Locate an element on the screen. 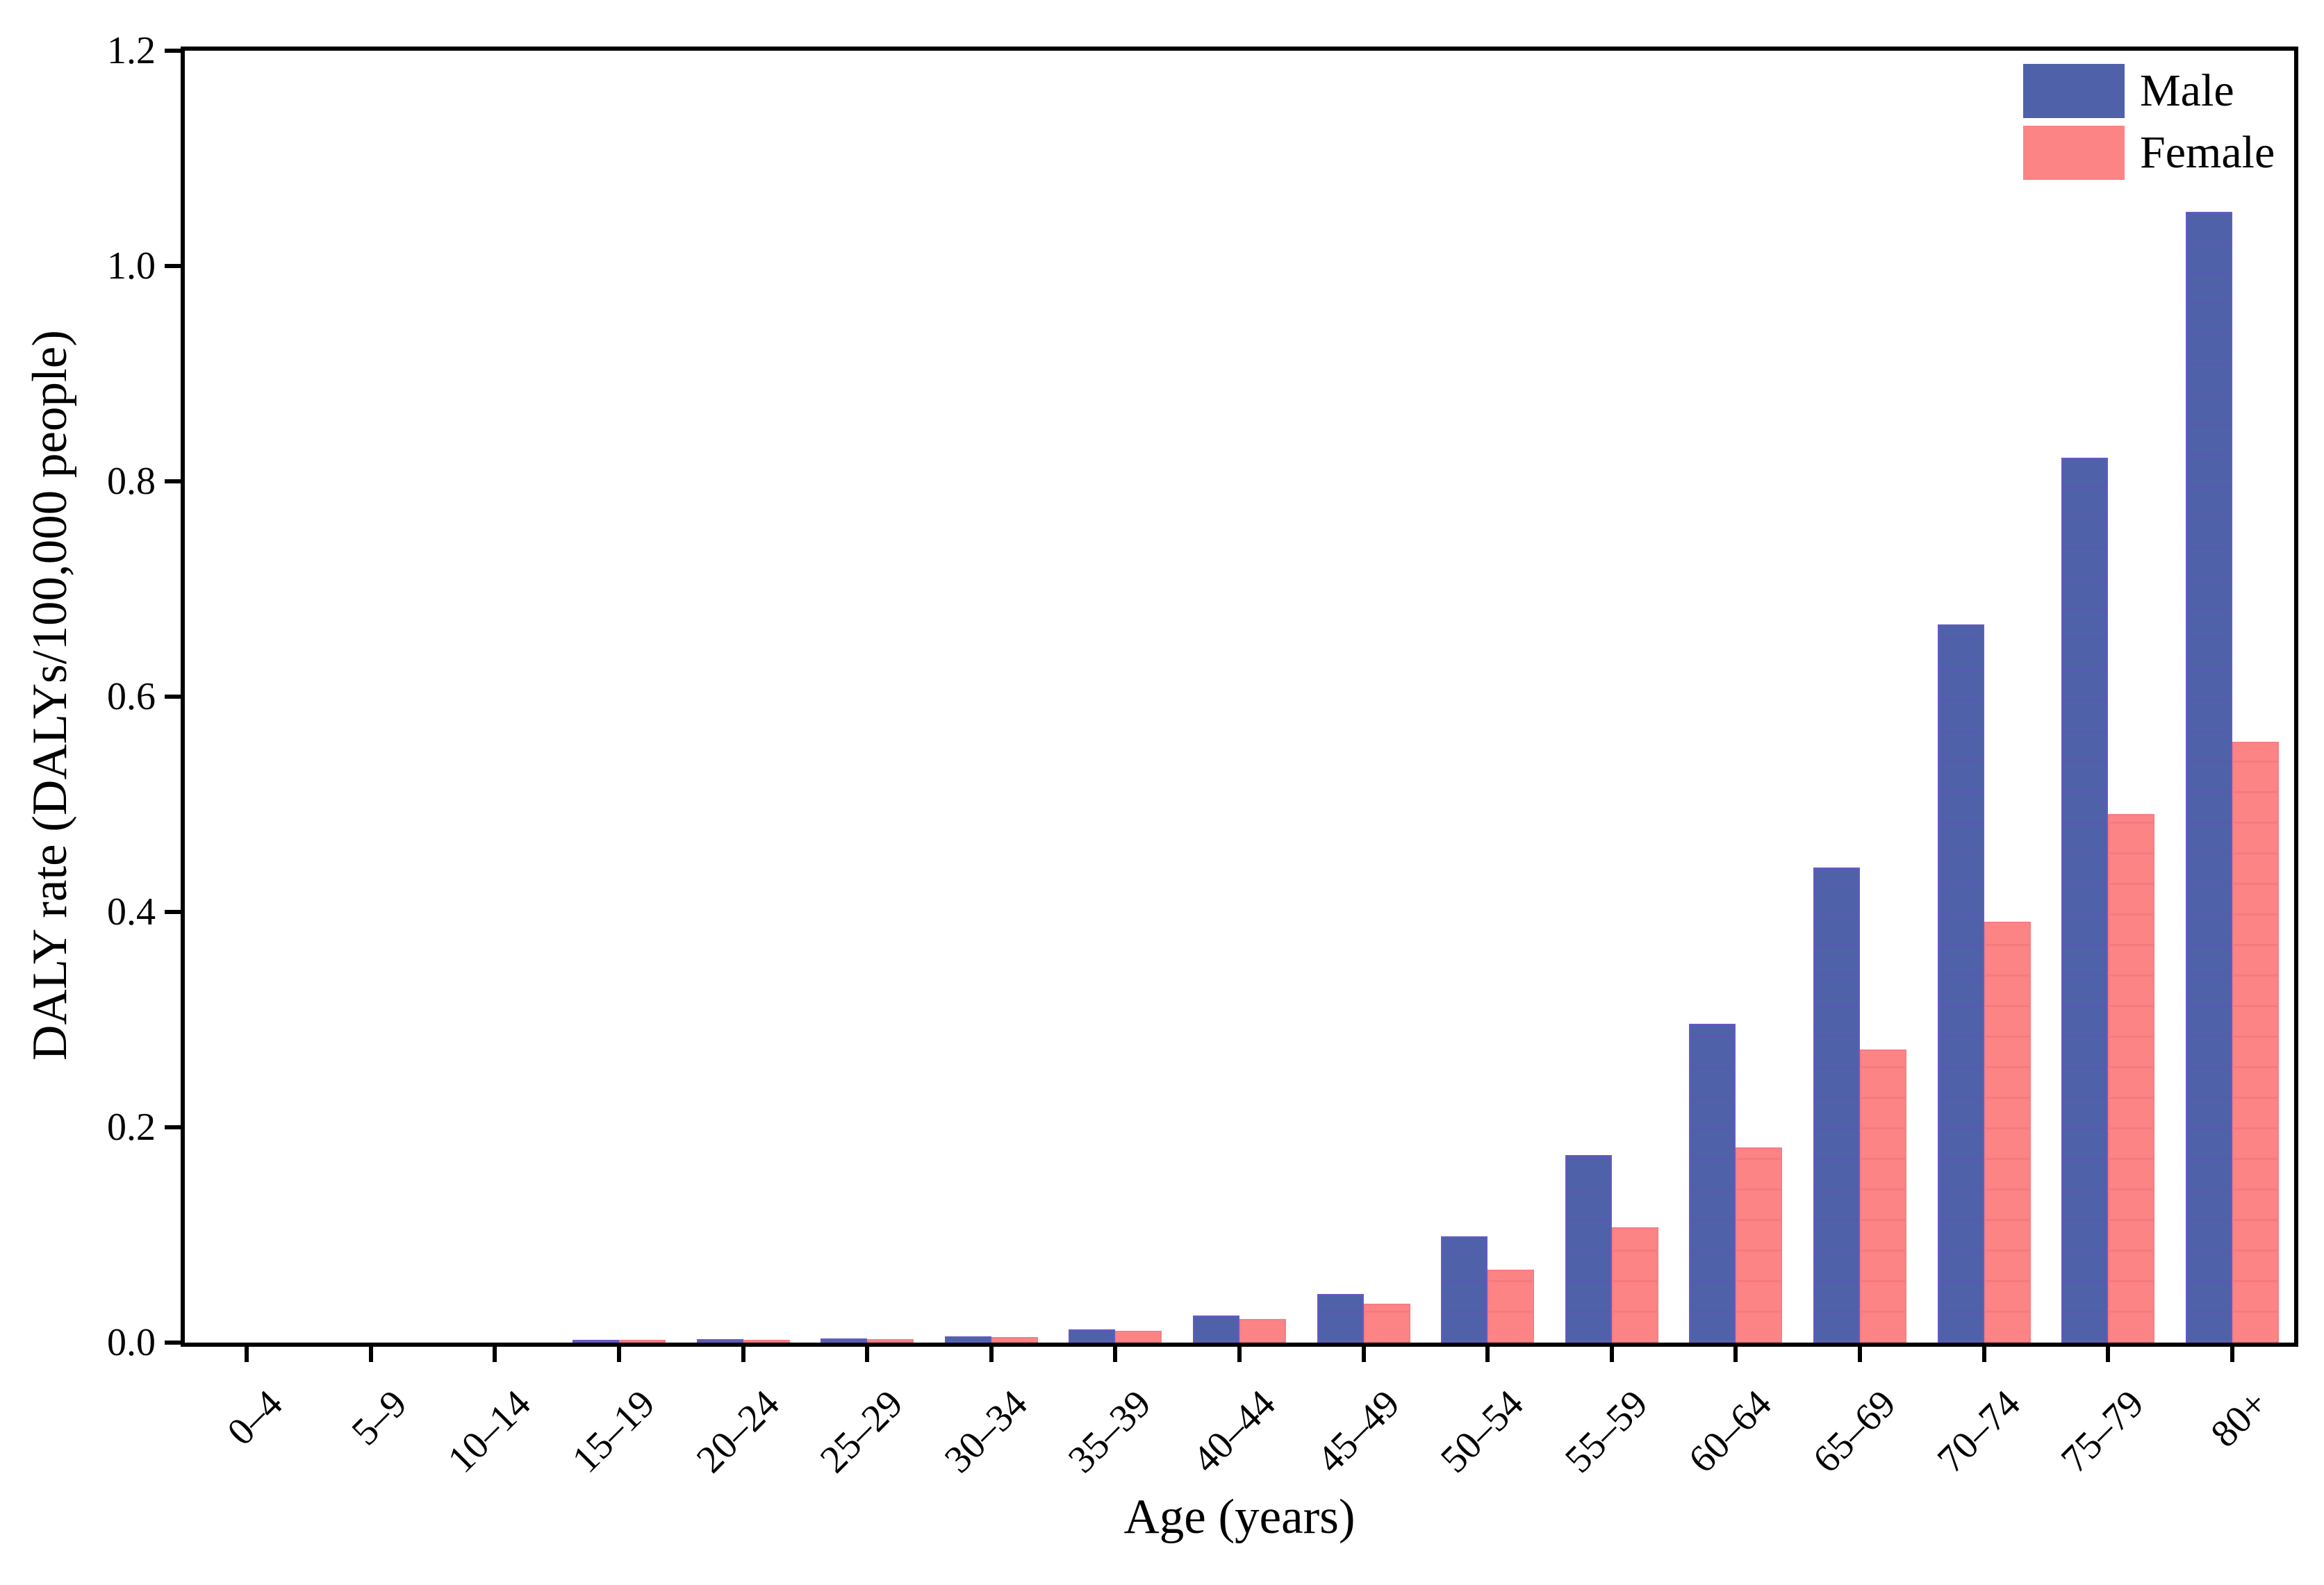  x-tick-label: 35–39 is located at coordinates (1110, 1432).